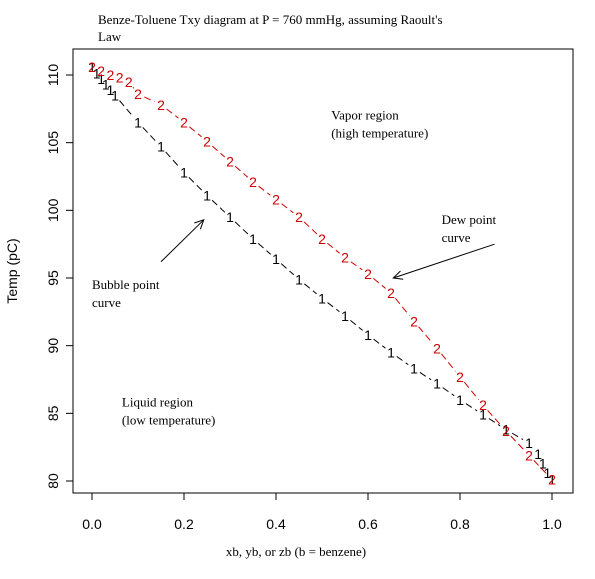 The image size is (595, 579). Describe the element at coordinates (184, 524) in the screenshot. I see `x-tick-label: 0.2` at that location.